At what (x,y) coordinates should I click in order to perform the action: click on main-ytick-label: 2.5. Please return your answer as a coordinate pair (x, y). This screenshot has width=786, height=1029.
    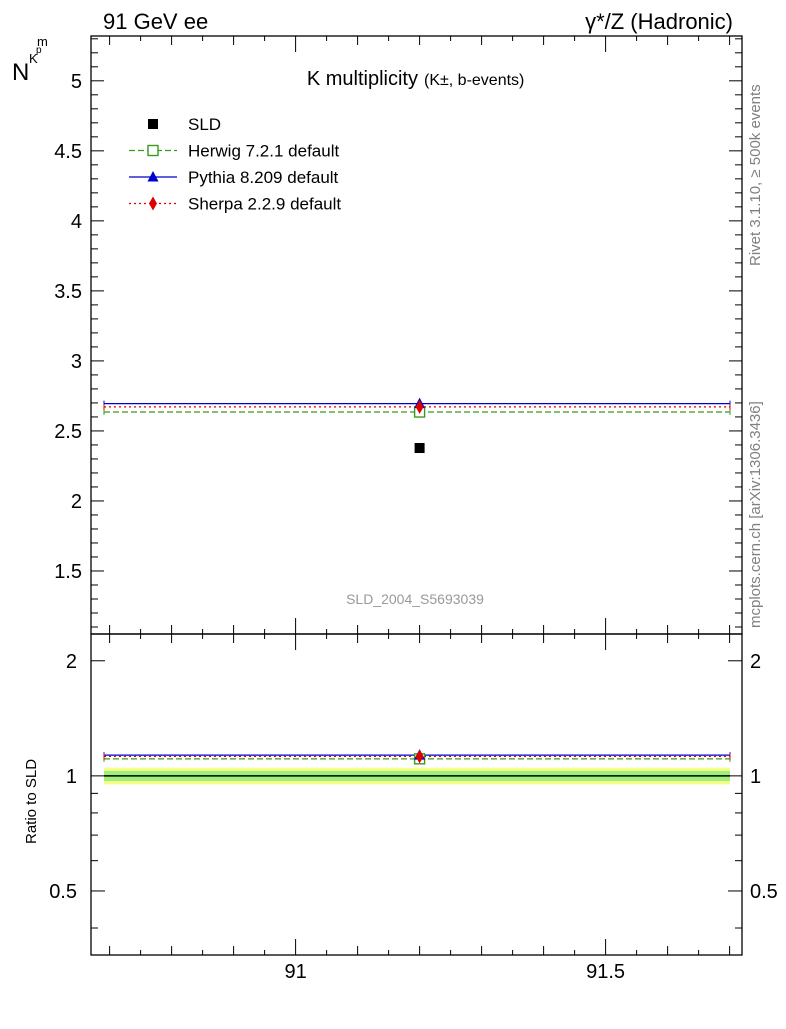
    Looking at the image, I should click on (68, 432).